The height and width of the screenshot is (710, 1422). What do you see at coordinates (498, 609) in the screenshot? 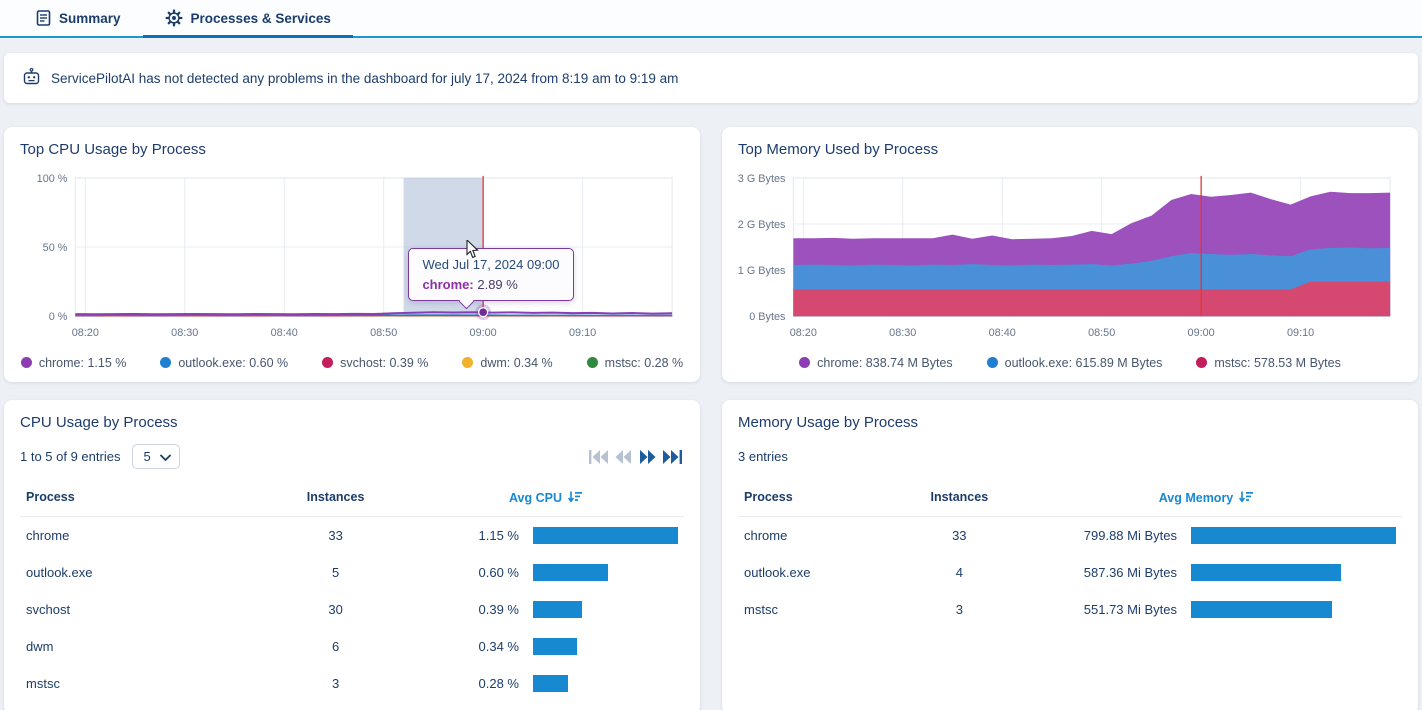
I see `avg-cpu-value: 0.39 %` at bounding box center [498, 609].